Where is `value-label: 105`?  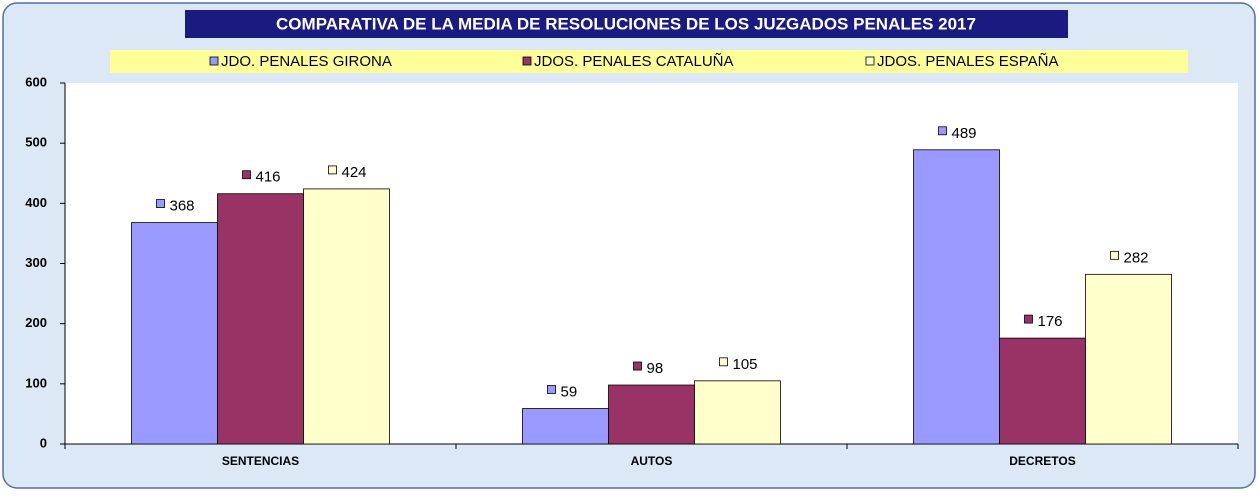 value-label: 105 is located at coordinates (745, 364).